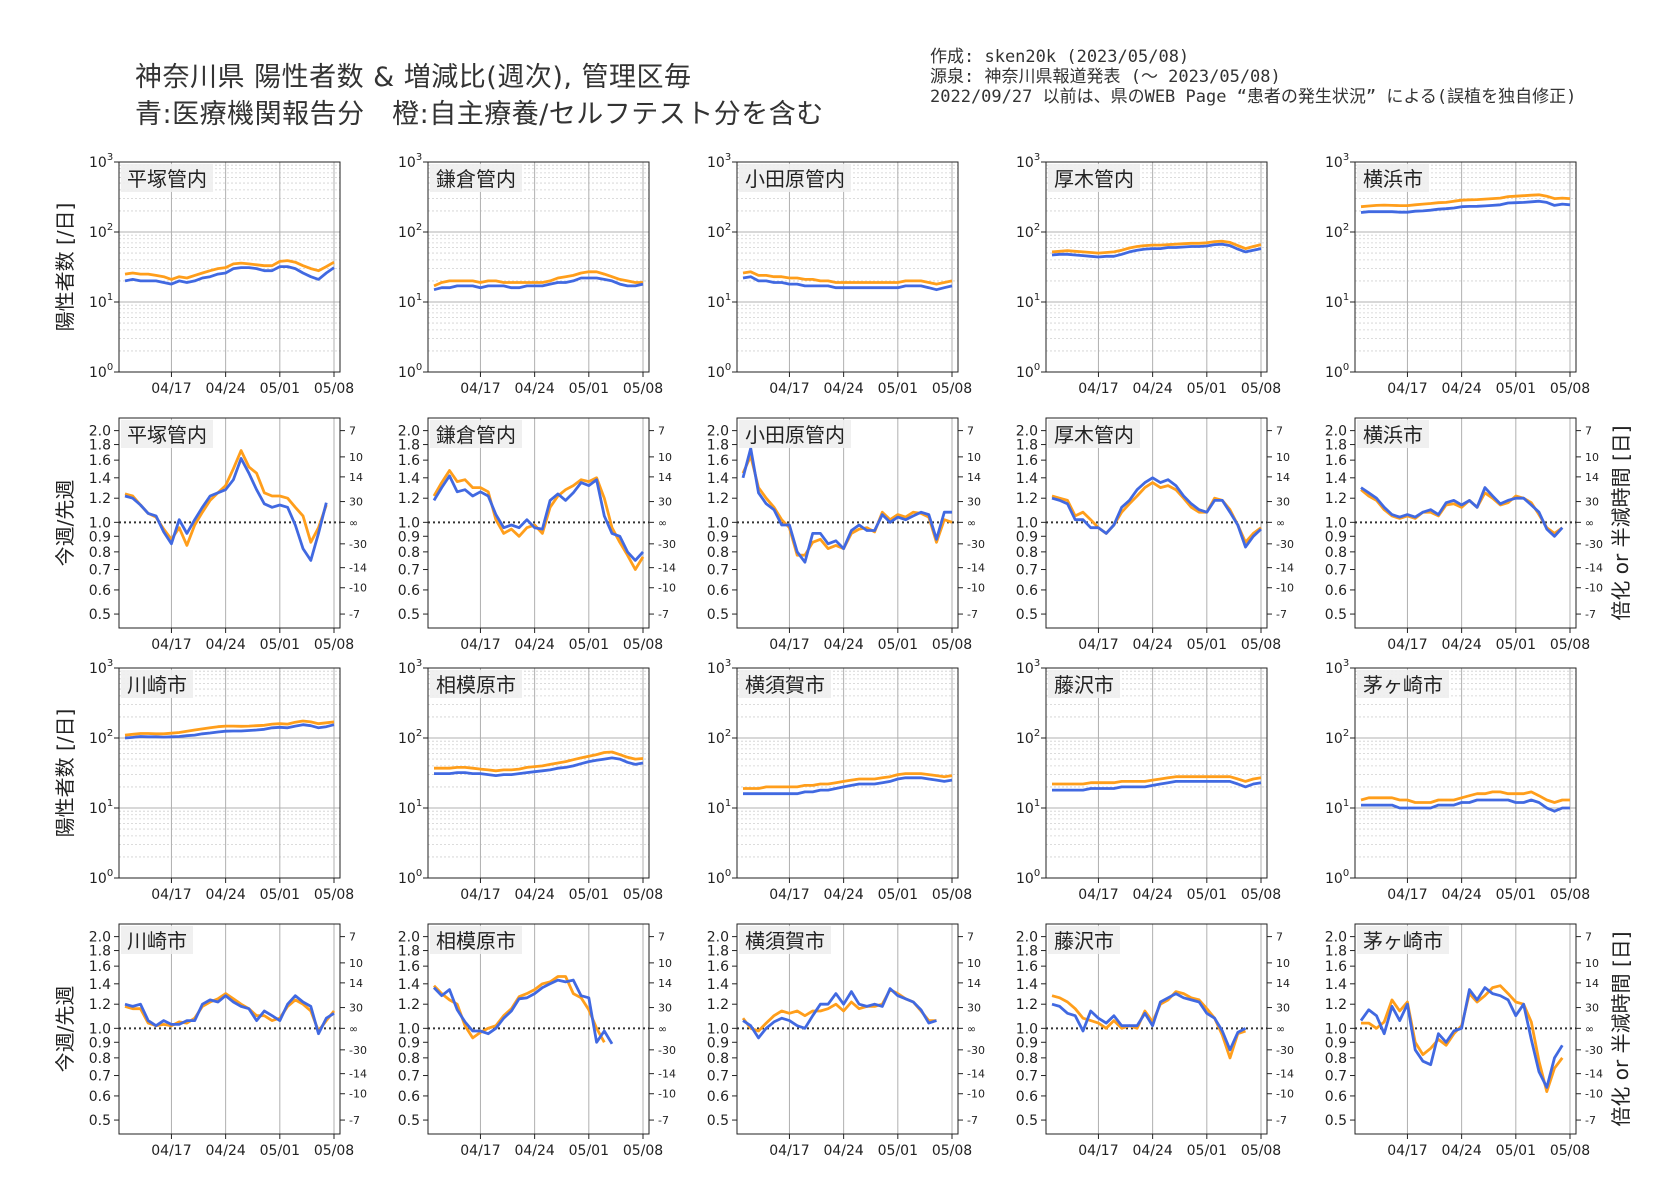 Image resolution: width=1679 pixels, height=1200 pixels. What do you see at coordinates (100, 1121) in the screenshot?
I see `y-tick-label: 0.5` at bounding box center [100, 1121].